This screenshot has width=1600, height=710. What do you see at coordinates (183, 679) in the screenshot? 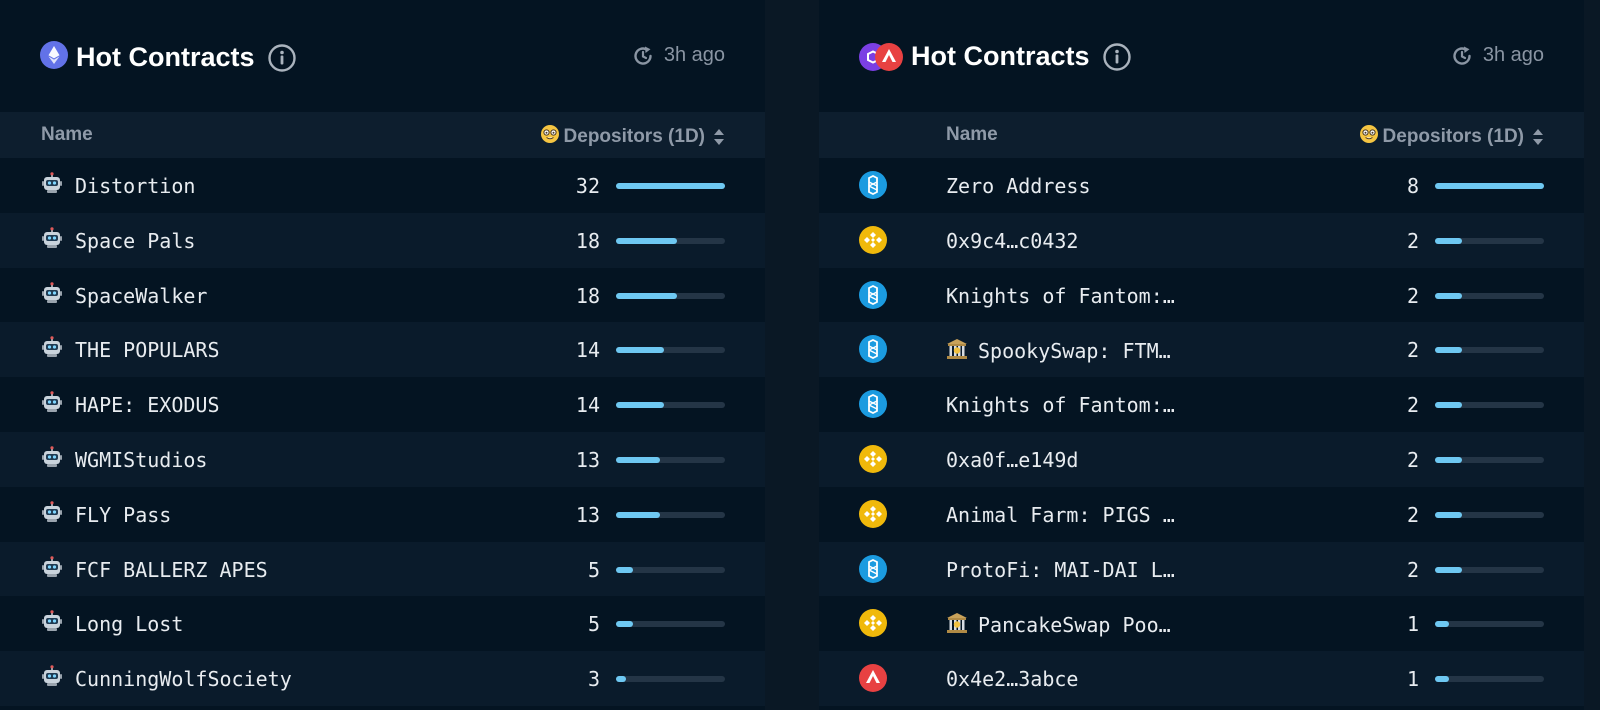
I see `contract-name: CunningWolfSociety` at bounding box center [183, 679].